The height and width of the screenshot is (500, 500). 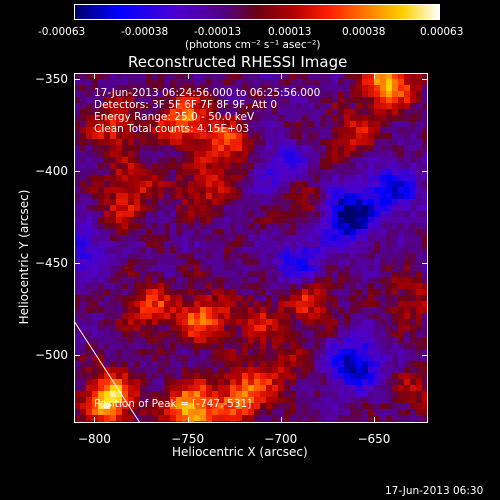 What do you see at coordinates (174, 117) in the screenshot?
I see `annotation-energy: Energy Range: 25.0 - 50.0 keV` at bounding box center [174, 117].